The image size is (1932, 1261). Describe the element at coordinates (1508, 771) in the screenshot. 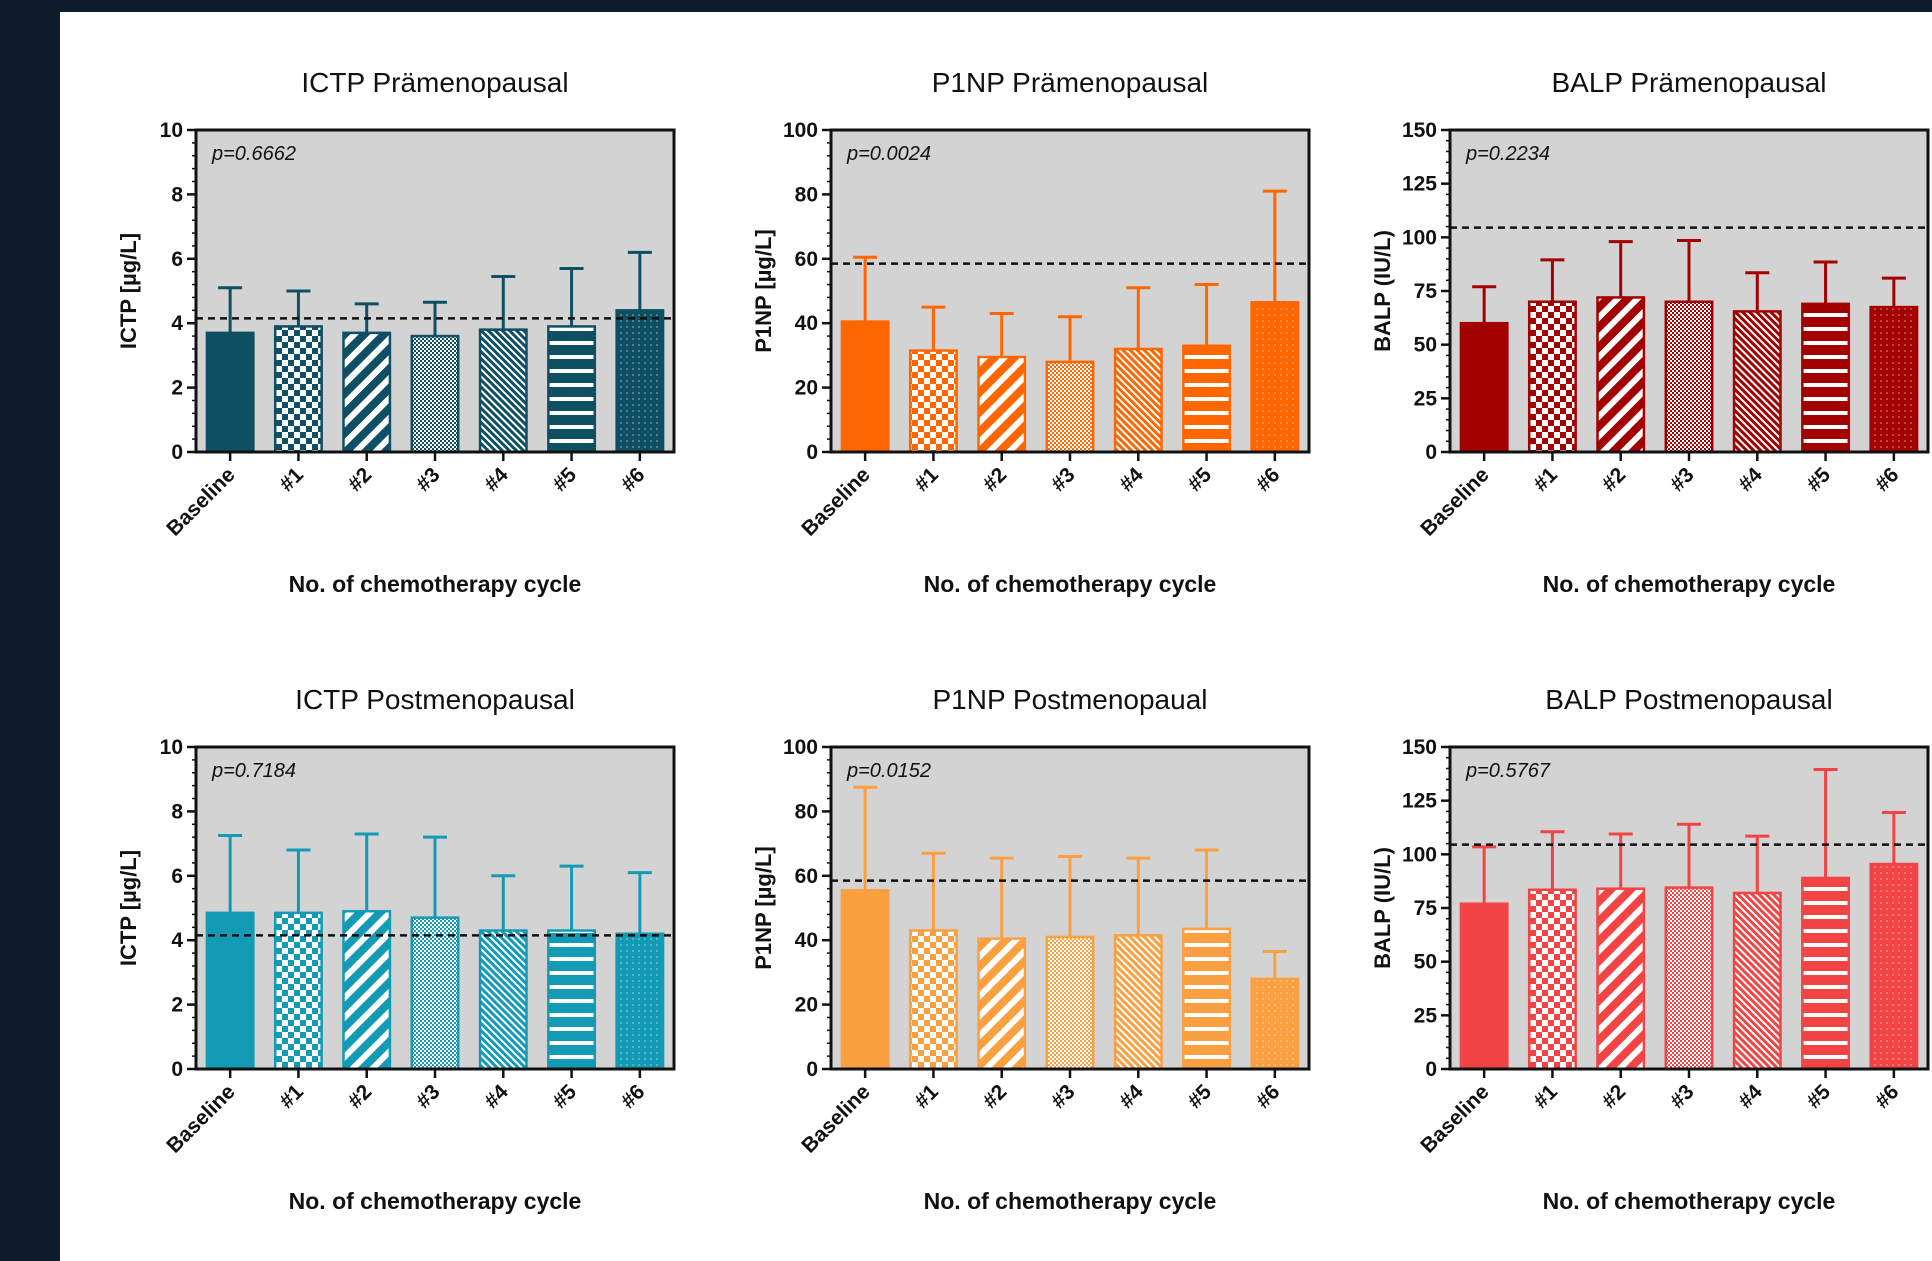

I see `p-value-annotation: p=0.5767` at that location.